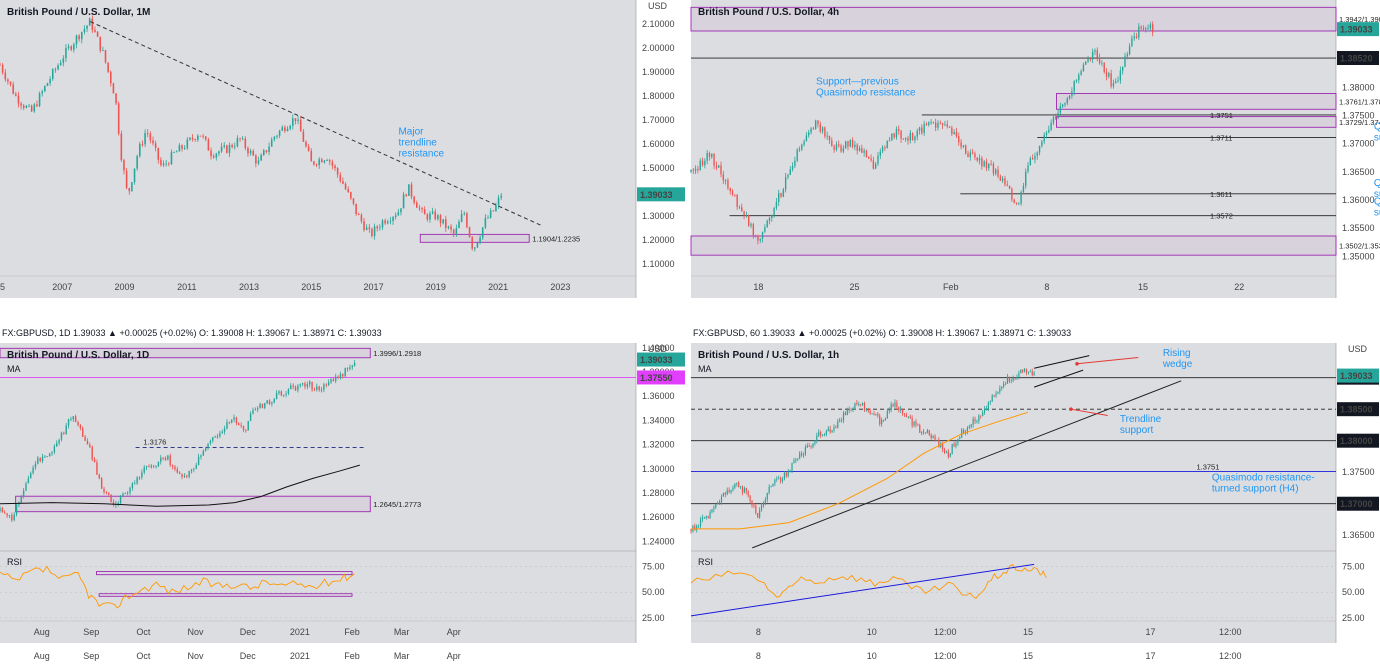 This screenshot has width=1380, height=665. What do you see at coordinates (1359, 101) in the screenshot?
I see `zone-label: 1.3761/1.3789` at bounding box center [1359, 101].